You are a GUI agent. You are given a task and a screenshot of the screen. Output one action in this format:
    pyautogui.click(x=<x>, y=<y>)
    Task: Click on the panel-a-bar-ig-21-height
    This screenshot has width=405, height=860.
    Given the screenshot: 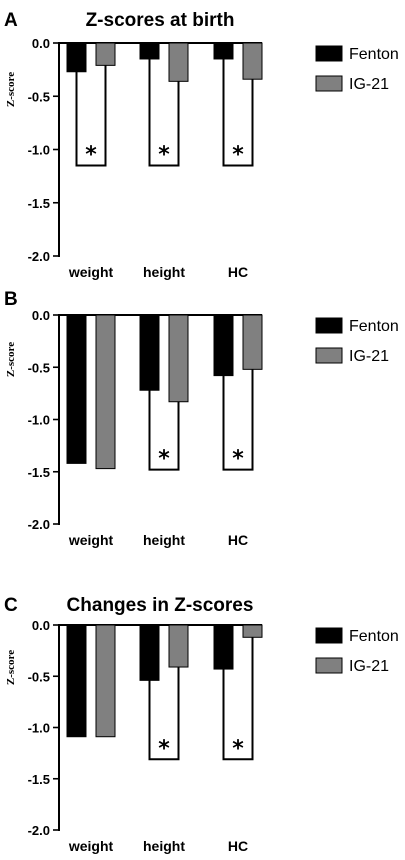 What is the action you would take?
    pyautogui.click(x=178, y=62)
    